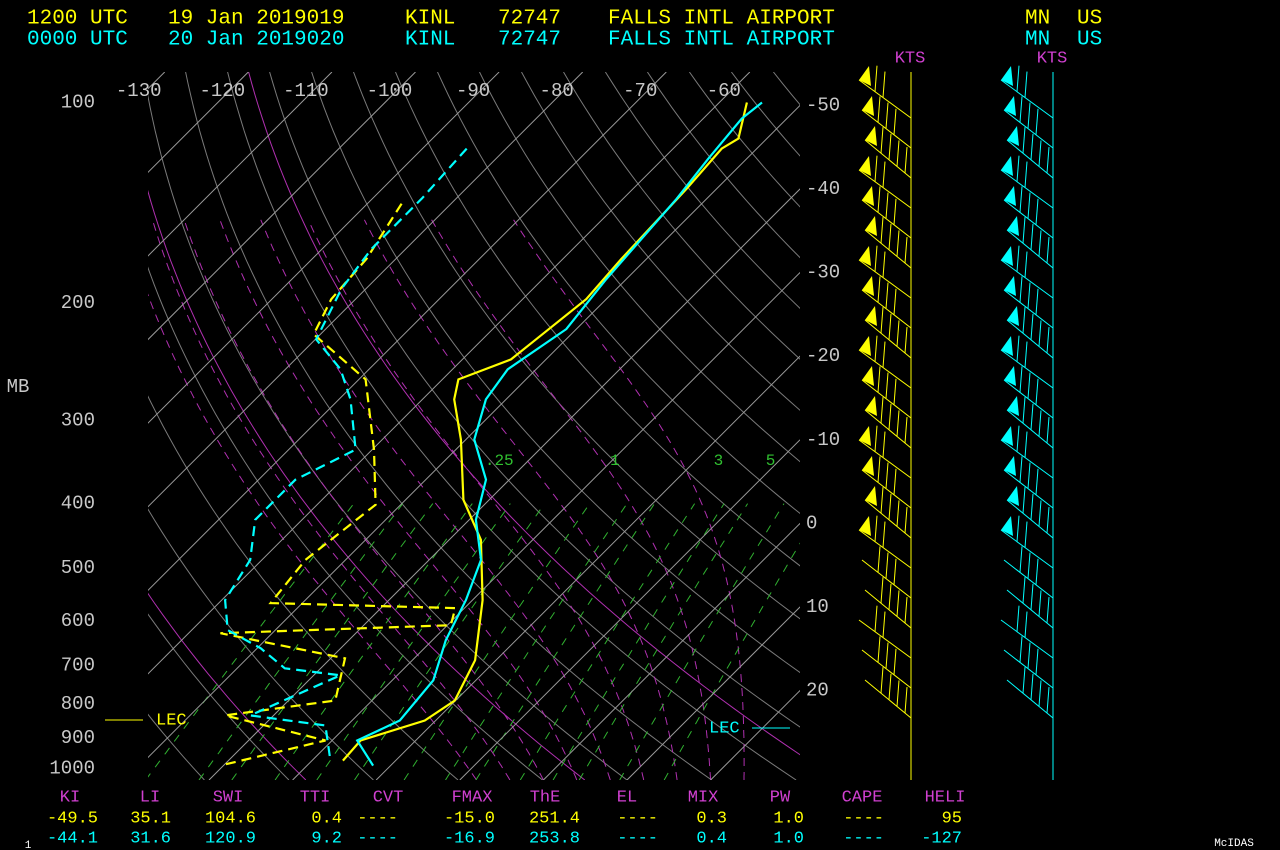 The image size is (1280, 850). Describe the element at coordinates (315, 797) in the screenshot. I see `index-header: TTI` at that location.